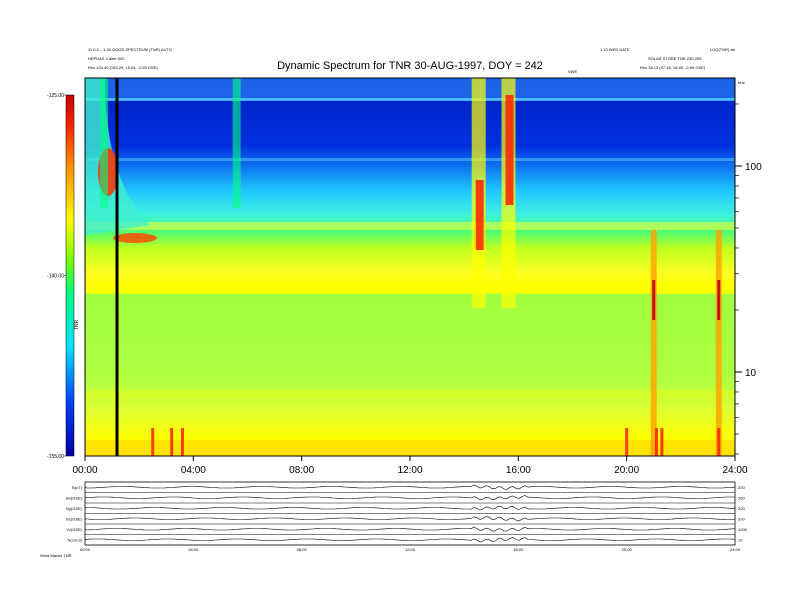 Image resolution: width=792 pixels, height=612 pixels. I want to click on x-tick-label: 20:00, so click(626, 470).